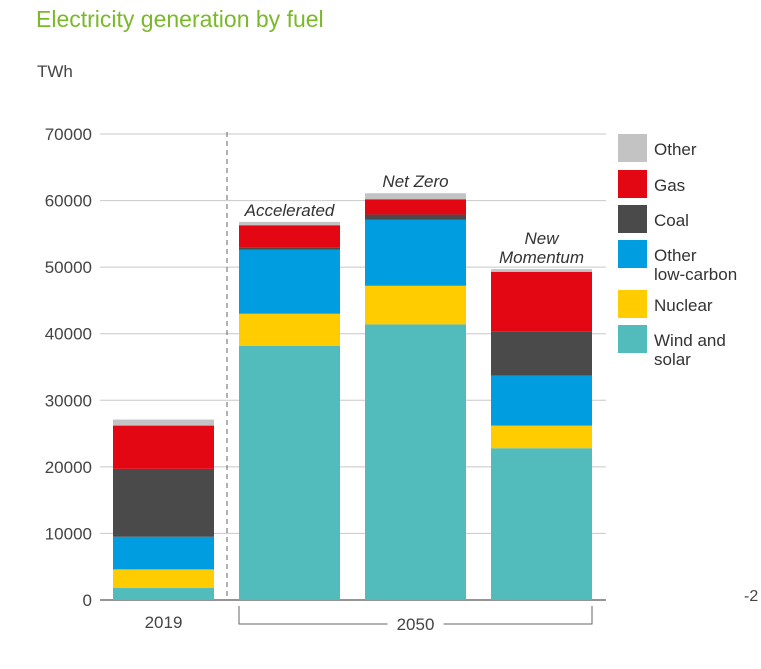  Describe the element at coordinates (68, 400) in the screenshot. I see `y-tick-label: 30000` at that location.